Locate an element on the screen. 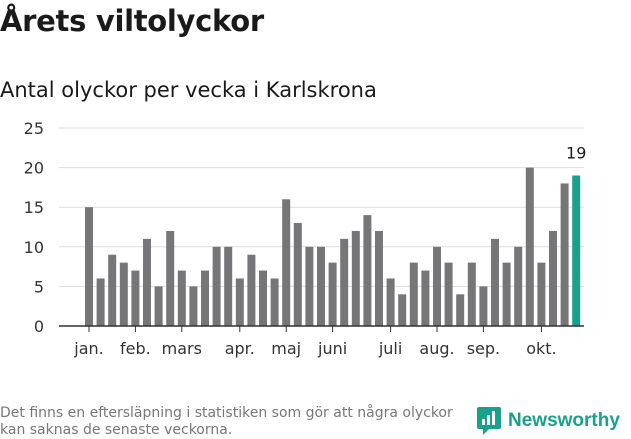 The image size is (631, 439). x-tick-label: mars is located at coordinates (182, 348).